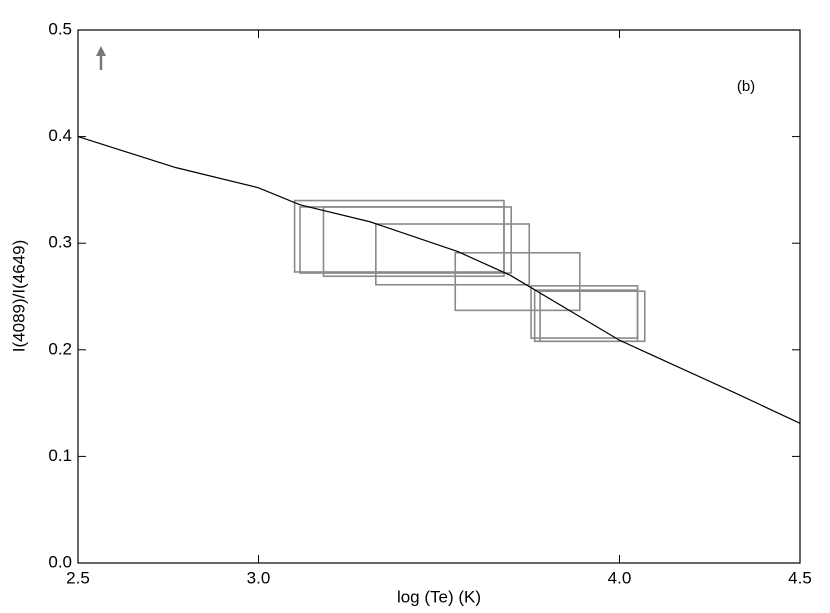 This screenshot has height=613, width=830. What do you see at coordinates (60, 455) in the screenshot?
I see `y-tick-label: 0.1` at bounding box center [60, 455].